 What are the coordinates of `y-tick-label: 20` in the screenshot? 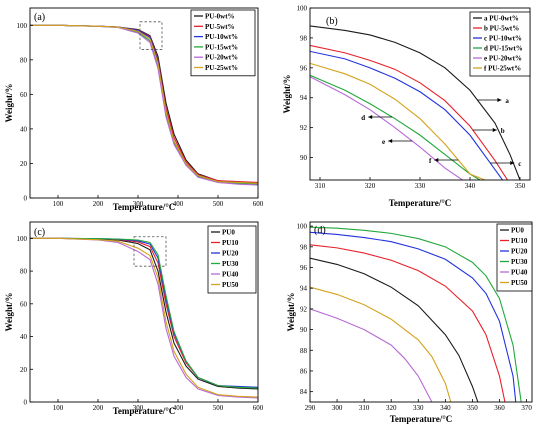 It's located at (24, 164).